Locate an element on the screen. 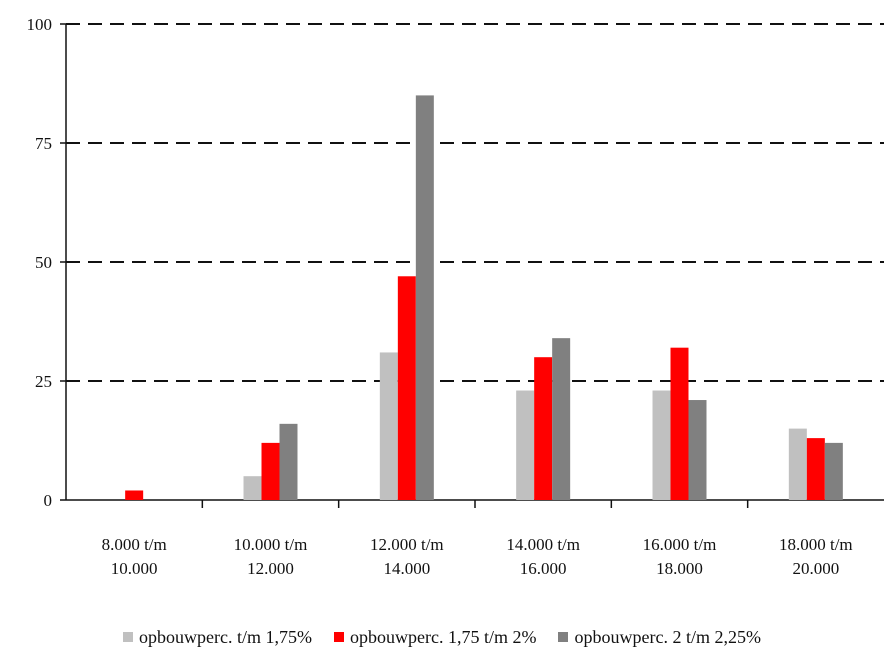 The height and width of the screenshot is (657, 884). y-tick-label: 0 is located at coordinates (48, 500).